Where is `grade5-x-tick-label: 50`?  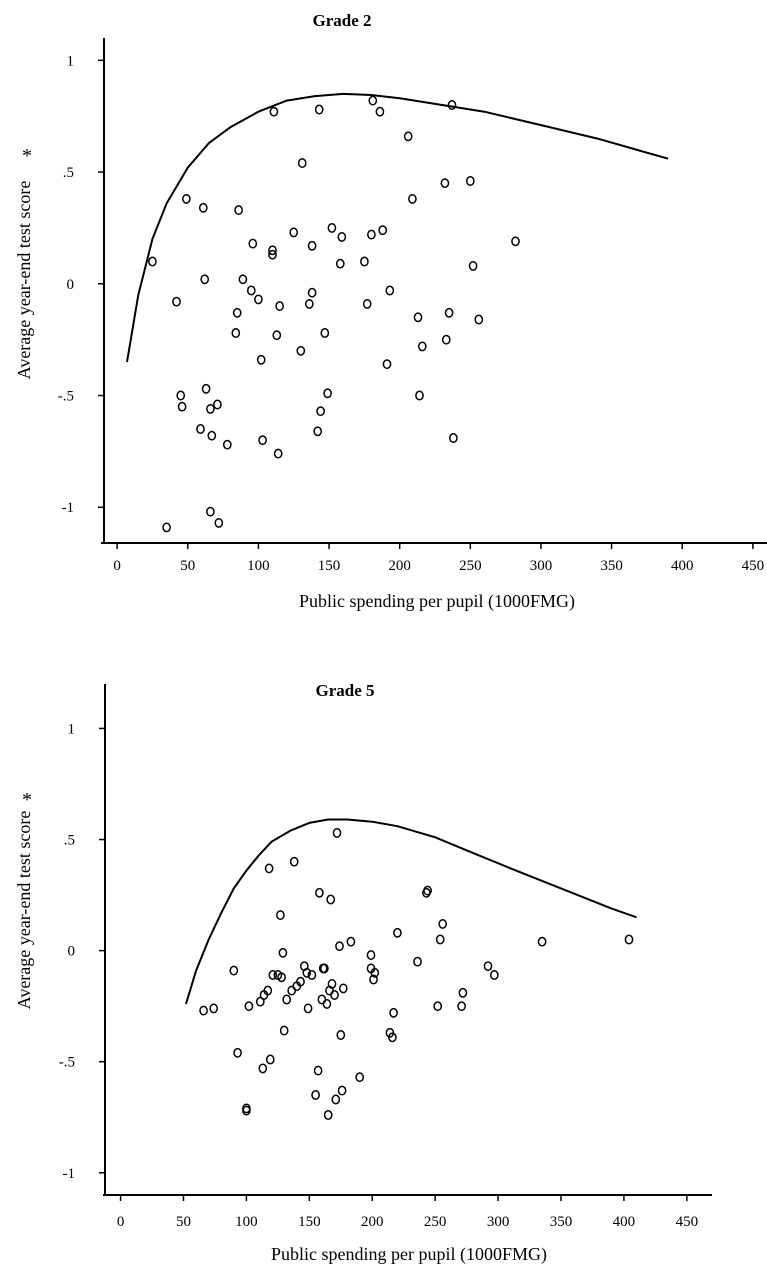 grade5-x-tick-label: 50 is located at coordinates (183, 1222).